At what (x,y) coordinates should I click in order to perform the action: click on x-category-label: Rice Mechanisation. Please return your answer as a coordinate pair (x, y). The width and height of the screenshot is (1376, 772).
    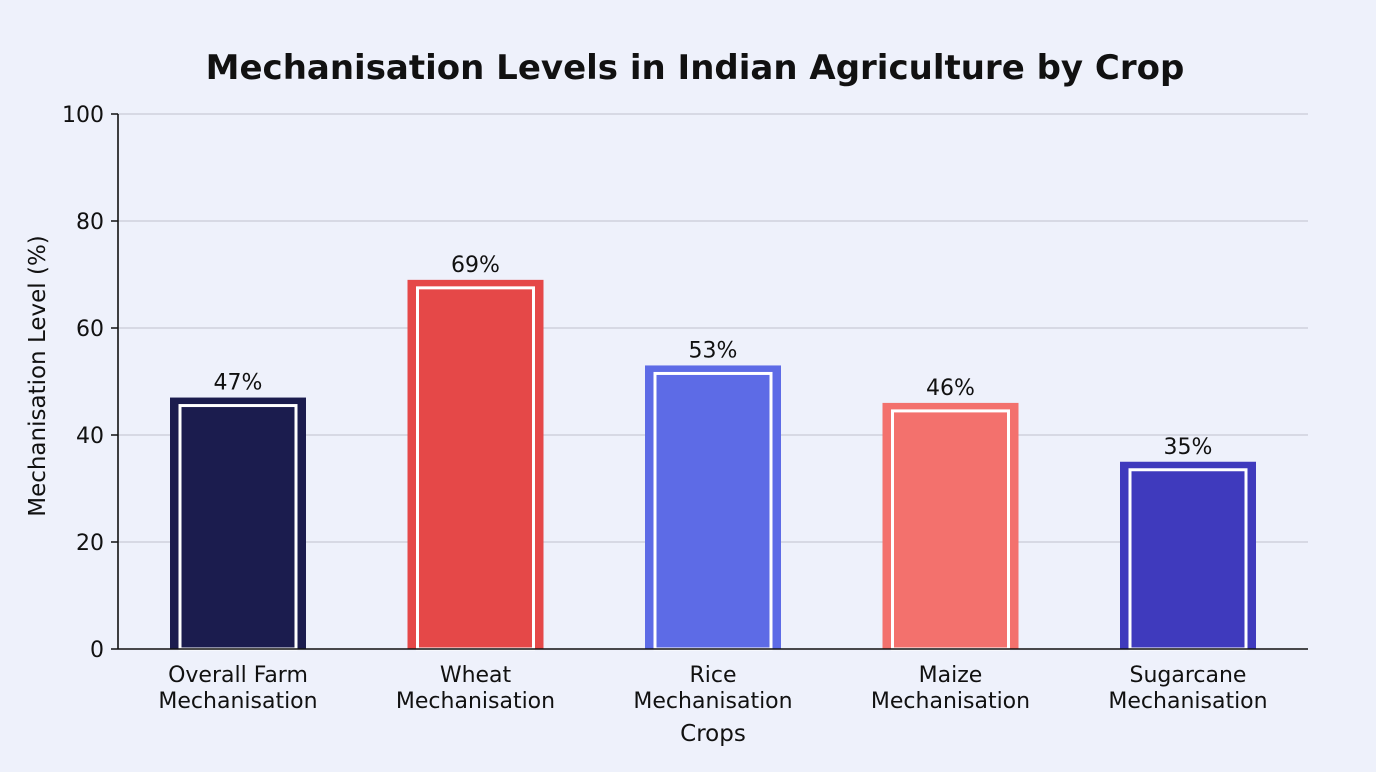
    Looking at the image, I should click on (712, 688).